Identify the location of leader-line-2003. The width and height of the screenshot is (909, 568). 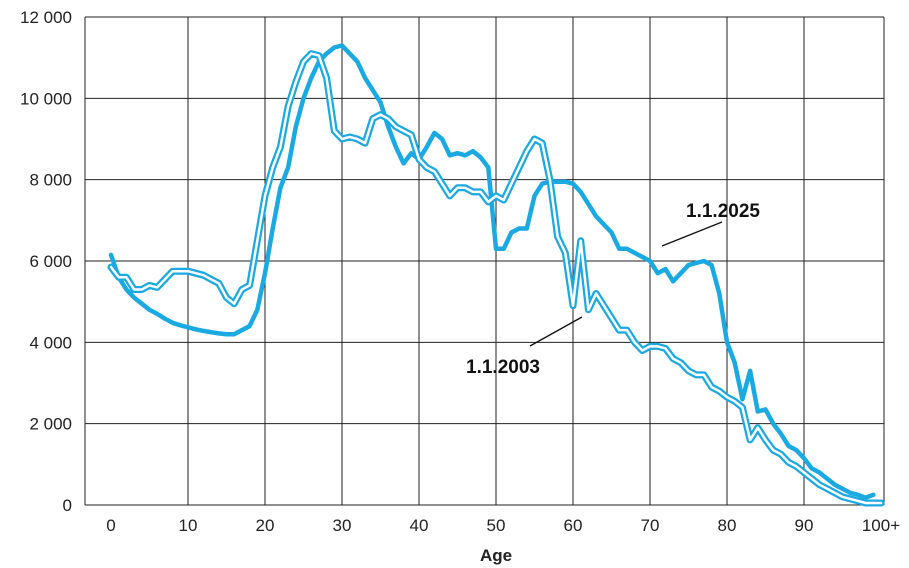
(556, 331).